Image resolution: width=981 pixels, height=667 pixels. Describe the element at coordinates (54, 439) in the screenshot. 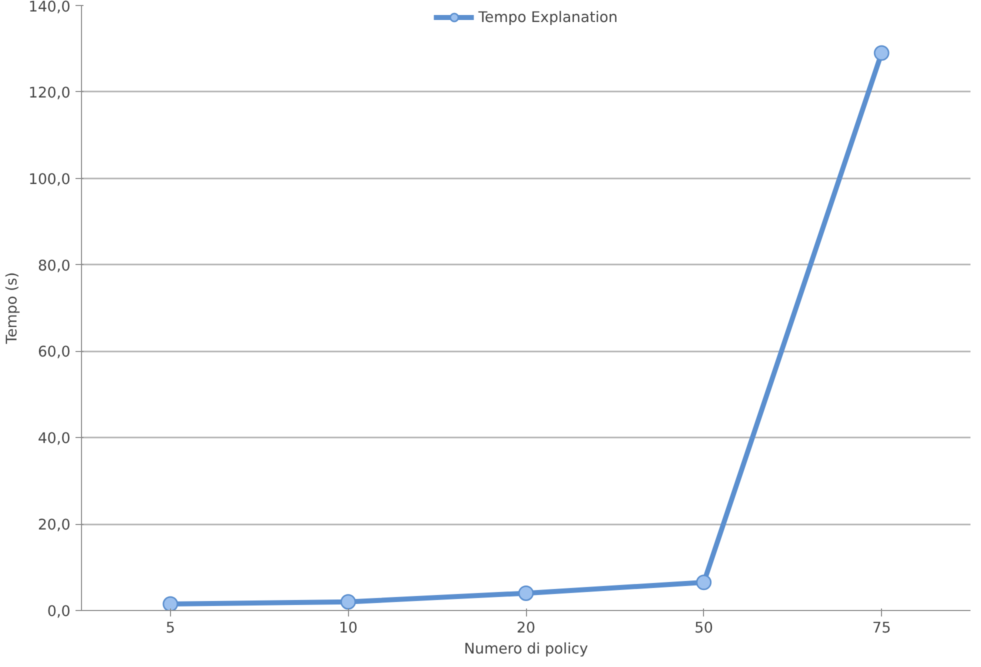

I see `y-tick-label: 40,0` at that location.